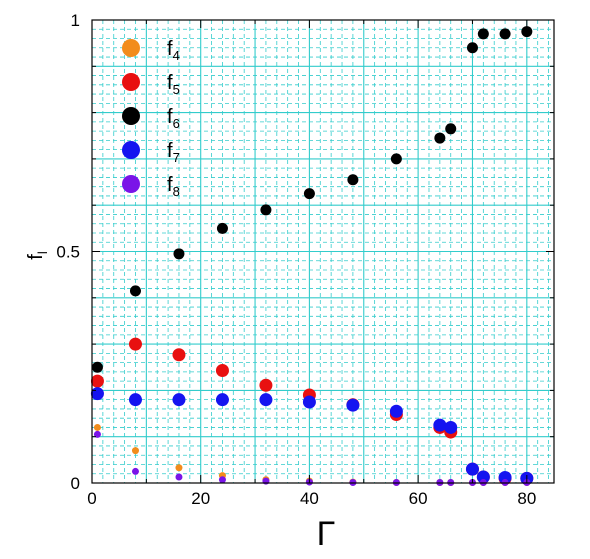  I want to click on y-tick-label: 1, so click(75, 20).